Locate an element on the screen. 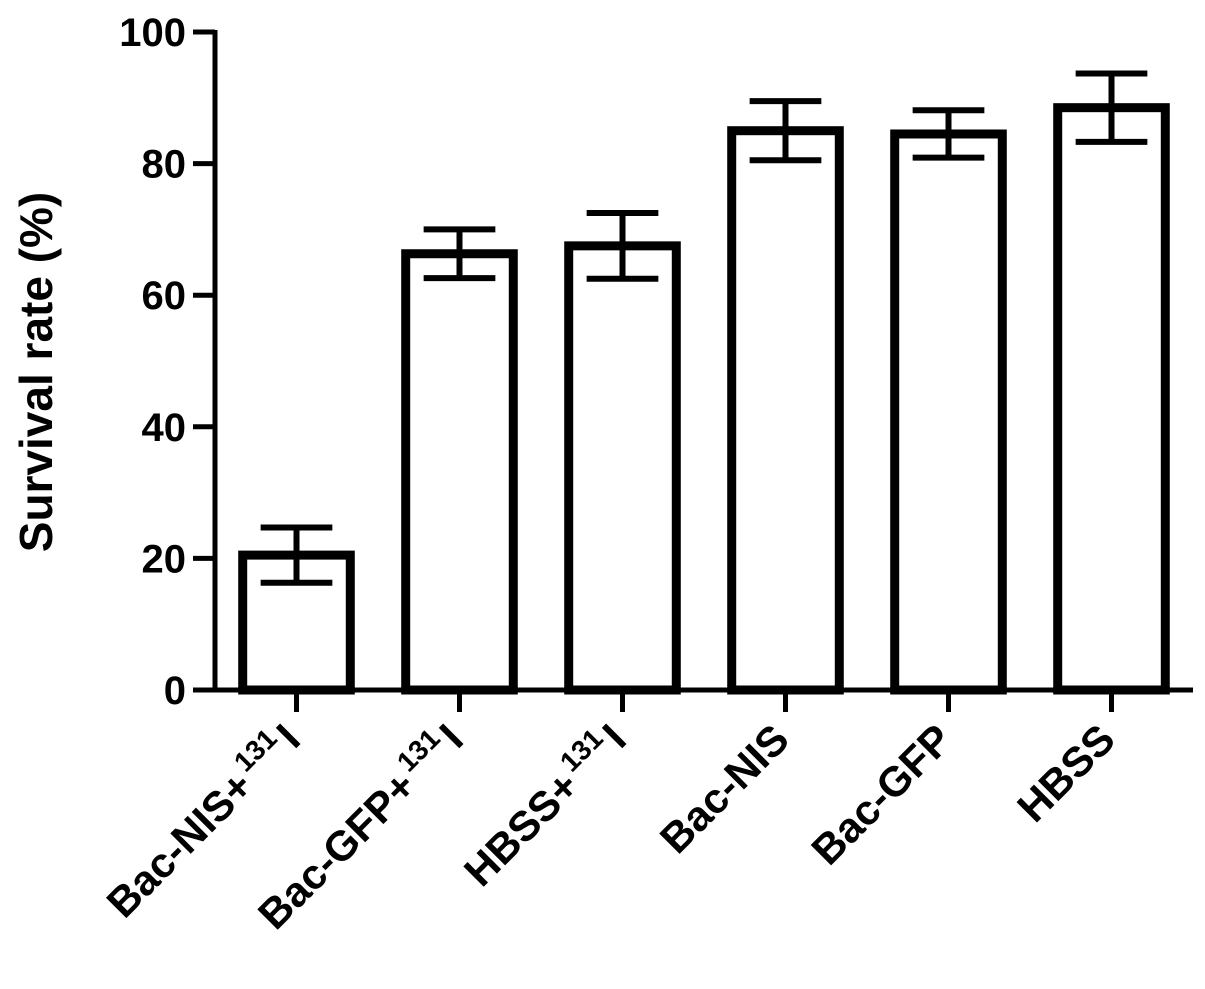 Image resolution: width=1205 pixels, height=989 pixels. x-tick-label-main: HBSS+ is located at coordinates (521, 828).